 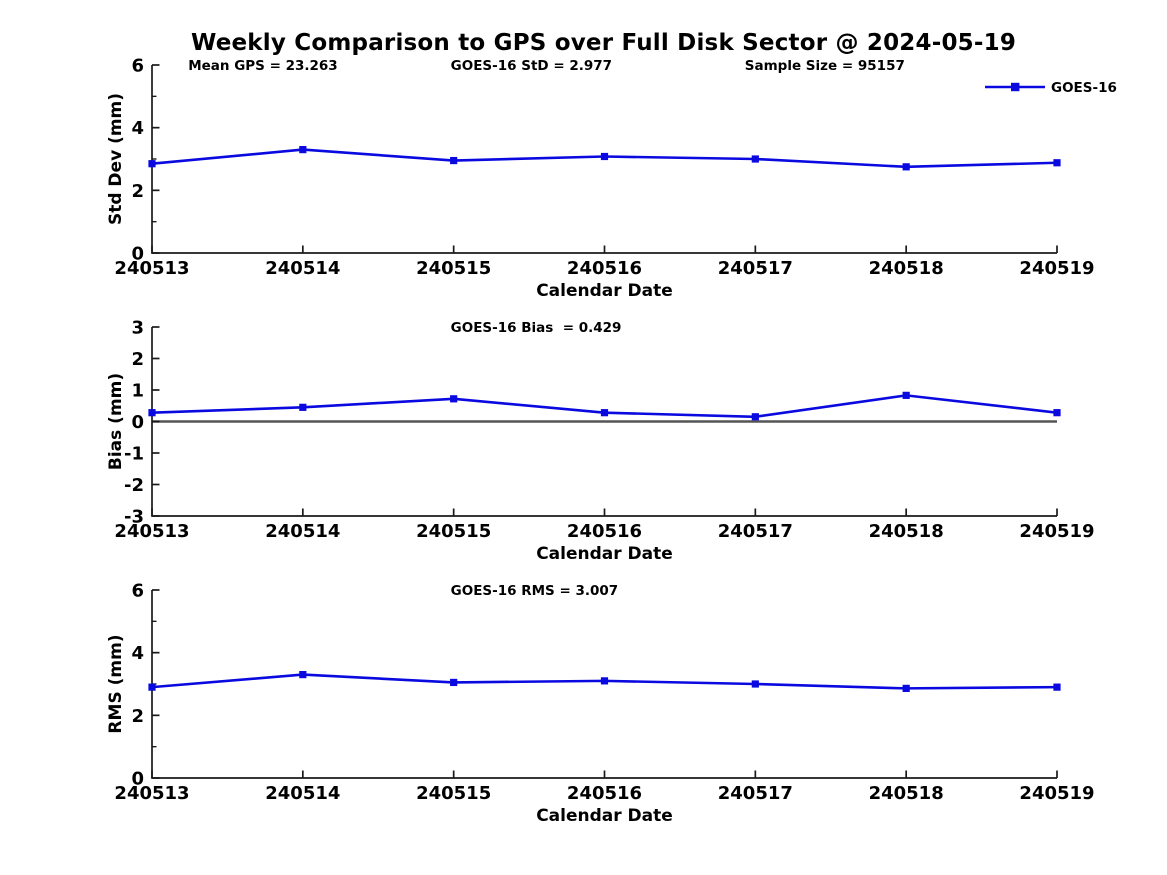 I want to click on legend-label: GOES-16, so click(x=1084, y=88).